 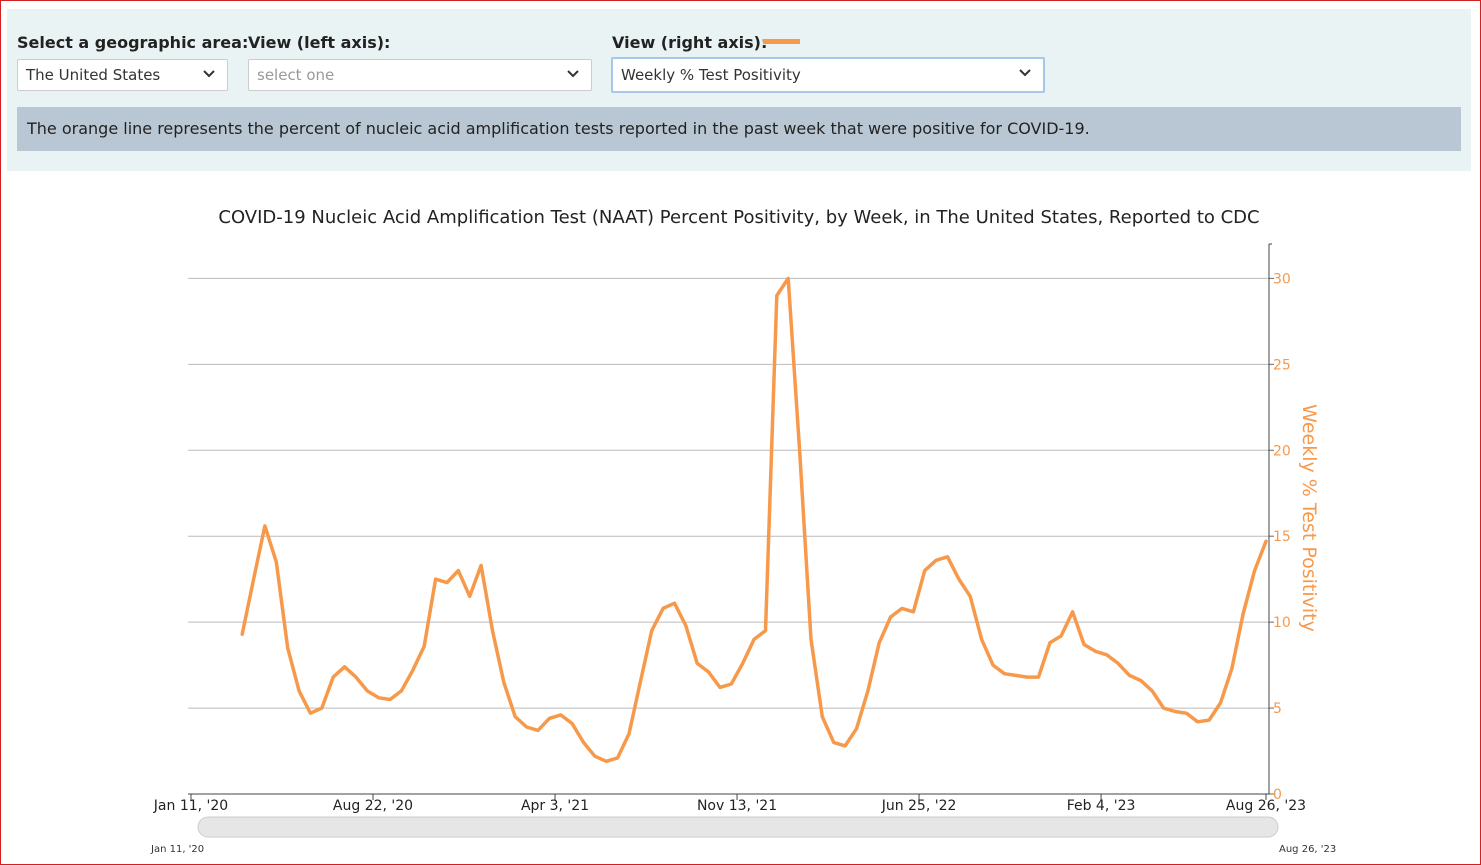 I want to click on x-tick-label: Jan 11, '20, so click(x=190, y=806).